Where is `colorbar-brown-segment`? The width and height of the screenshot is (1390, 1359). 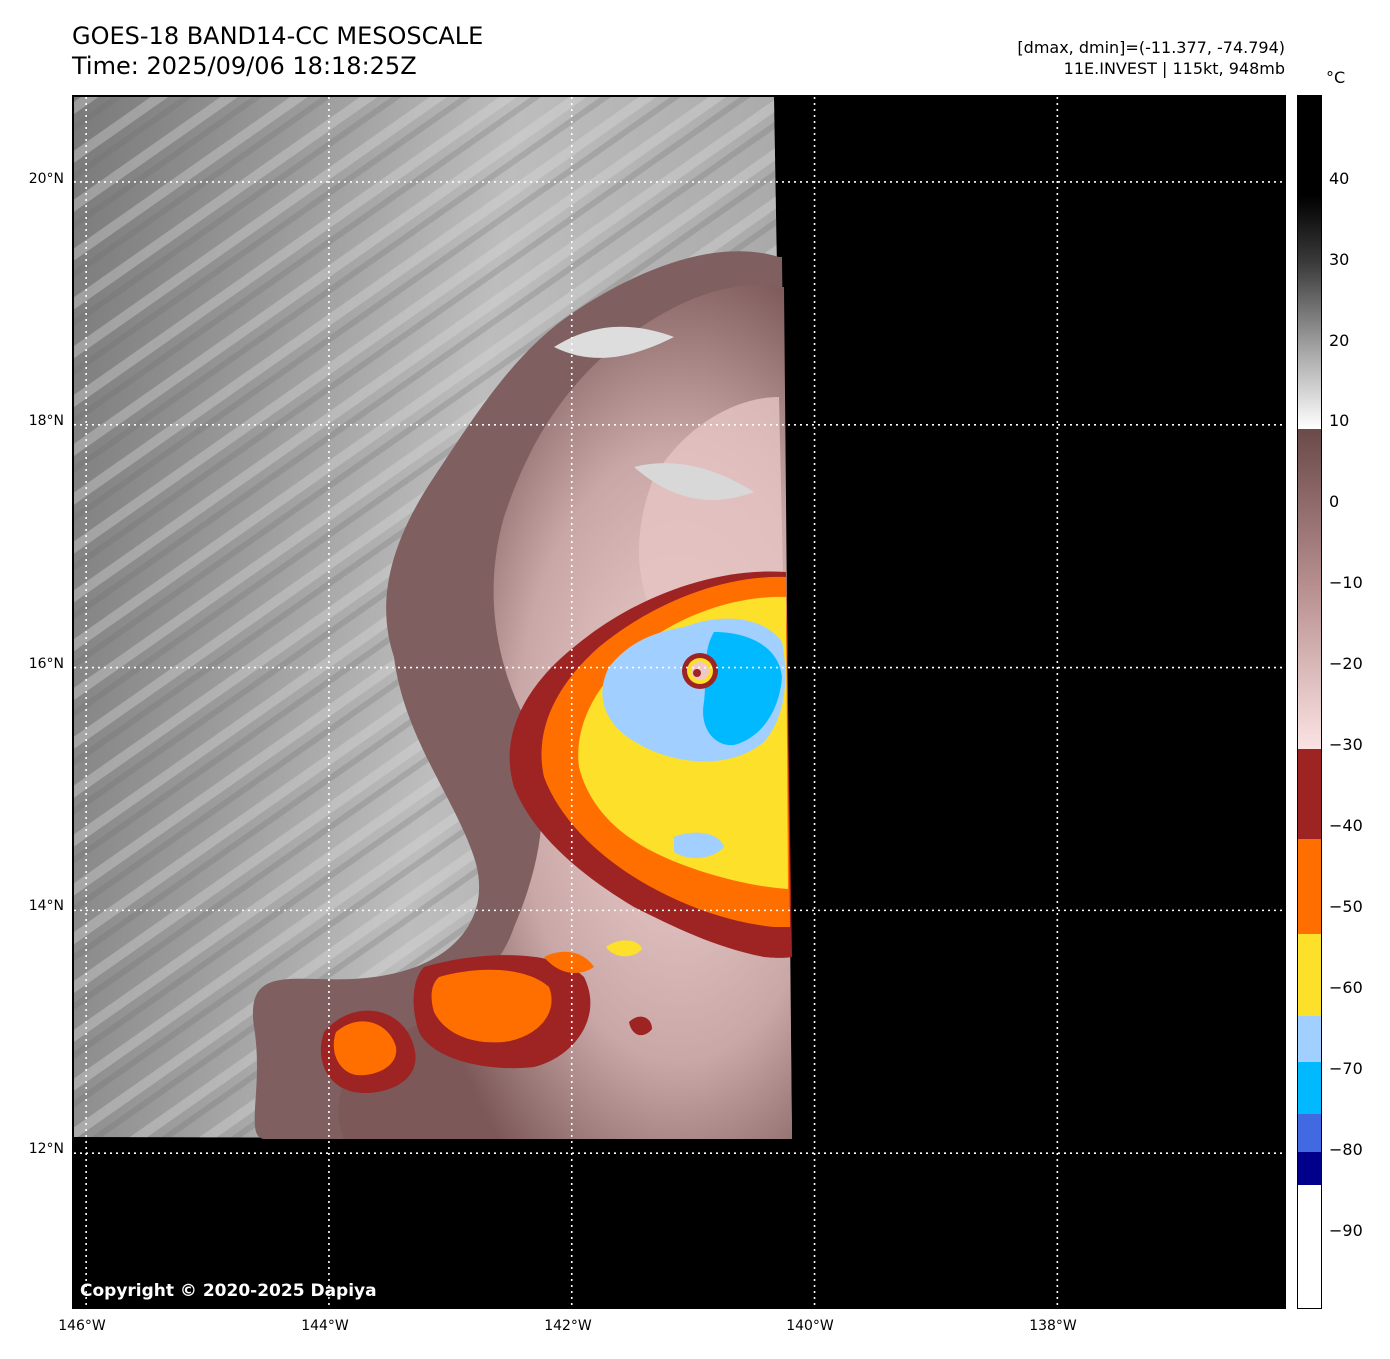 colorbar-brown-segment is located at coordinates (1309, 589).